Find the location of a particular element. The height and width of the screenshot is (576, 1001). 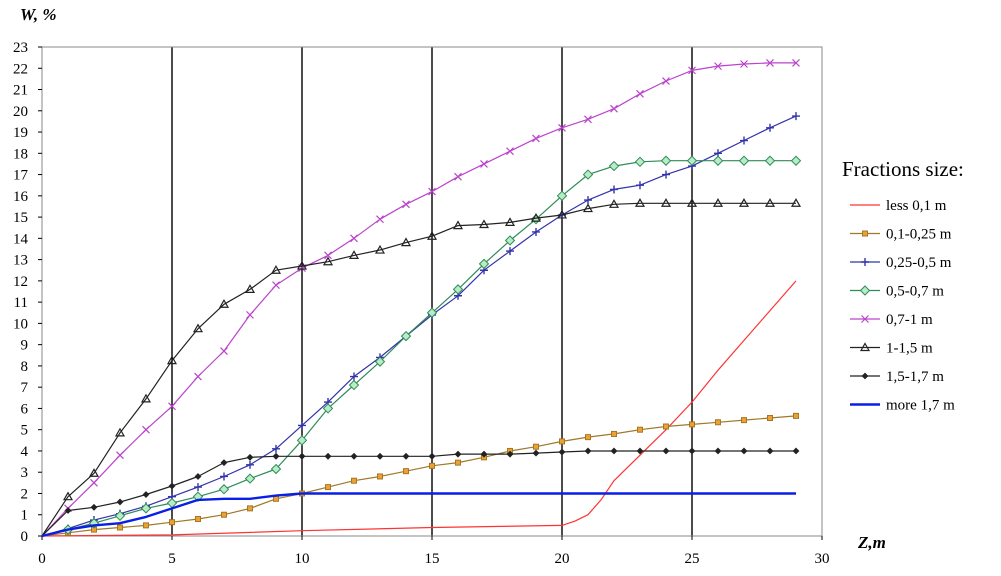

legend-label: 0,25-0,5 m is located at coordinates (919, 263).